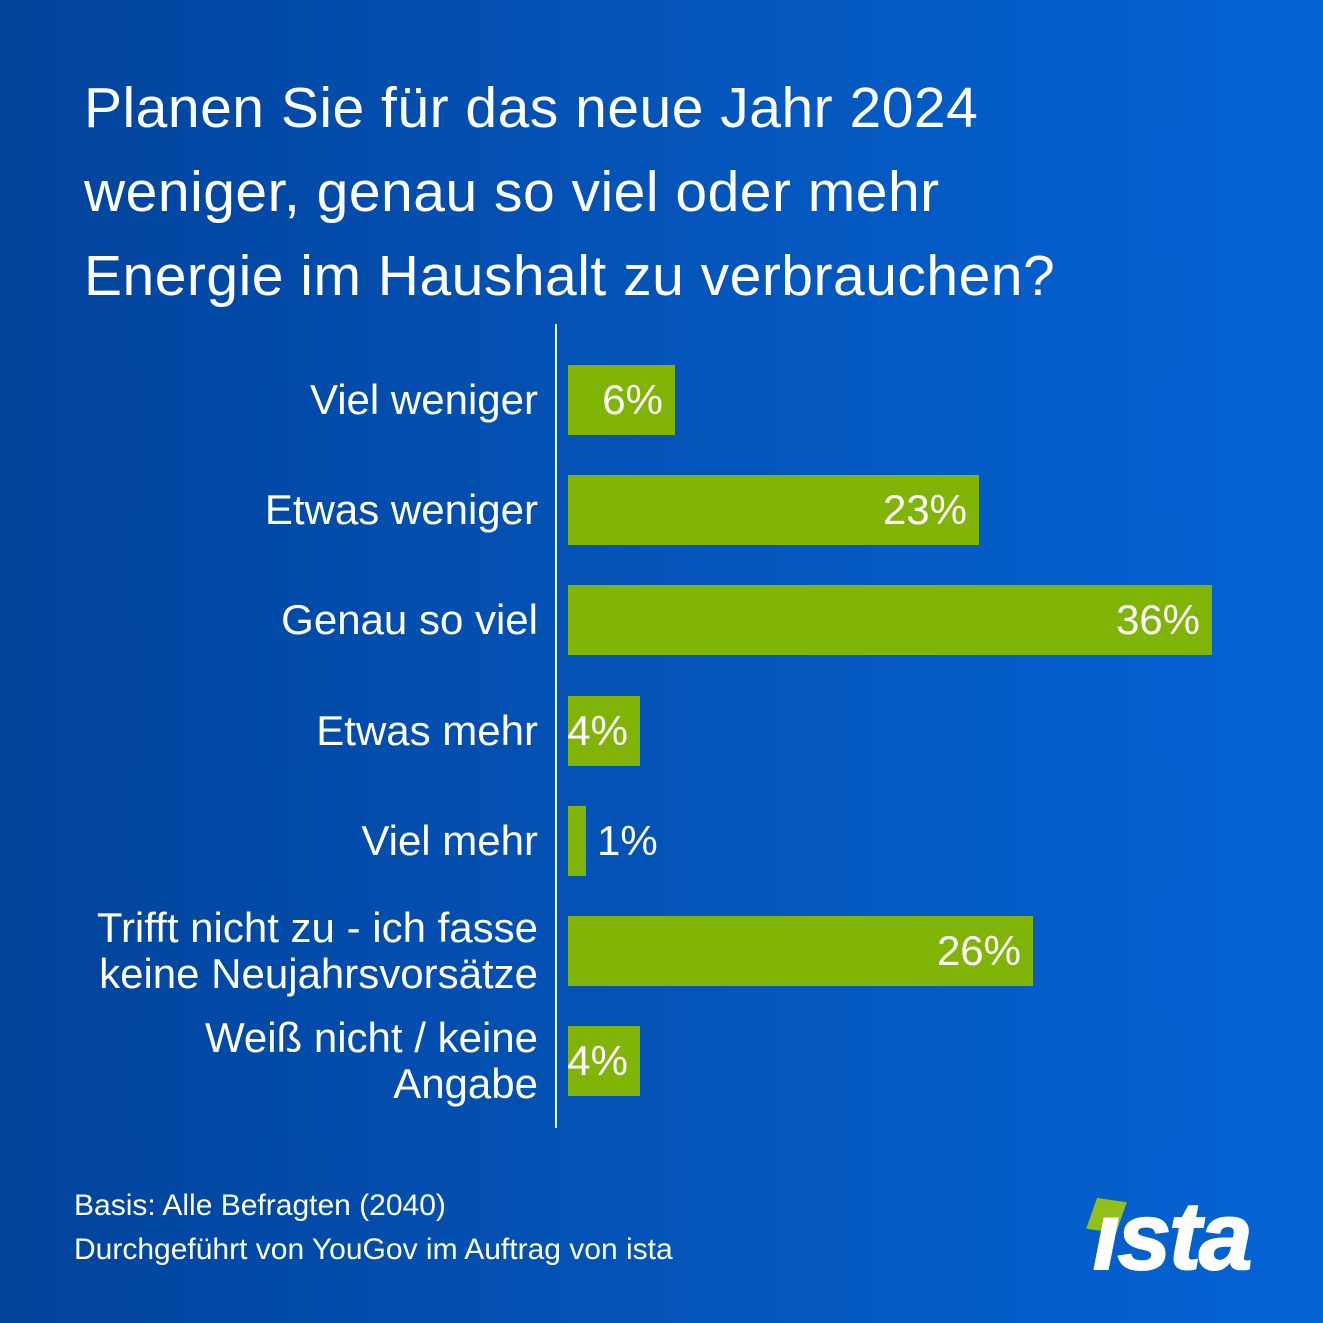 The width and height of the screenshot is (1323, 1323). I want to click on bar-row: Etwas weniger 23%, so click(661, 510).